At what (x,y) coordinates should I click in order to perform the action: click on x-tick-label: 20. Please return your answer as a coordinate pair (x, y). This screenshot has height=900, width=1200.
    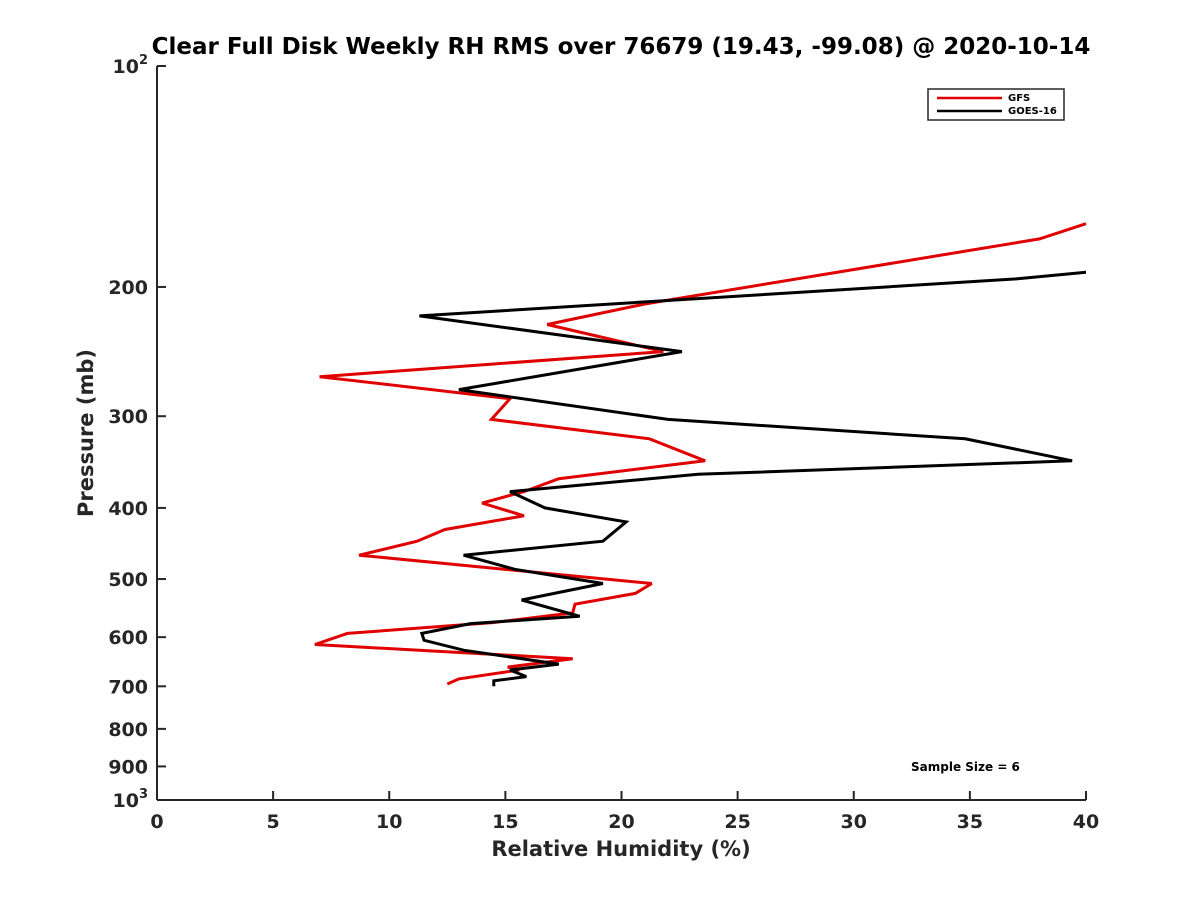
    Looking at the image, I should click on (621, 822).